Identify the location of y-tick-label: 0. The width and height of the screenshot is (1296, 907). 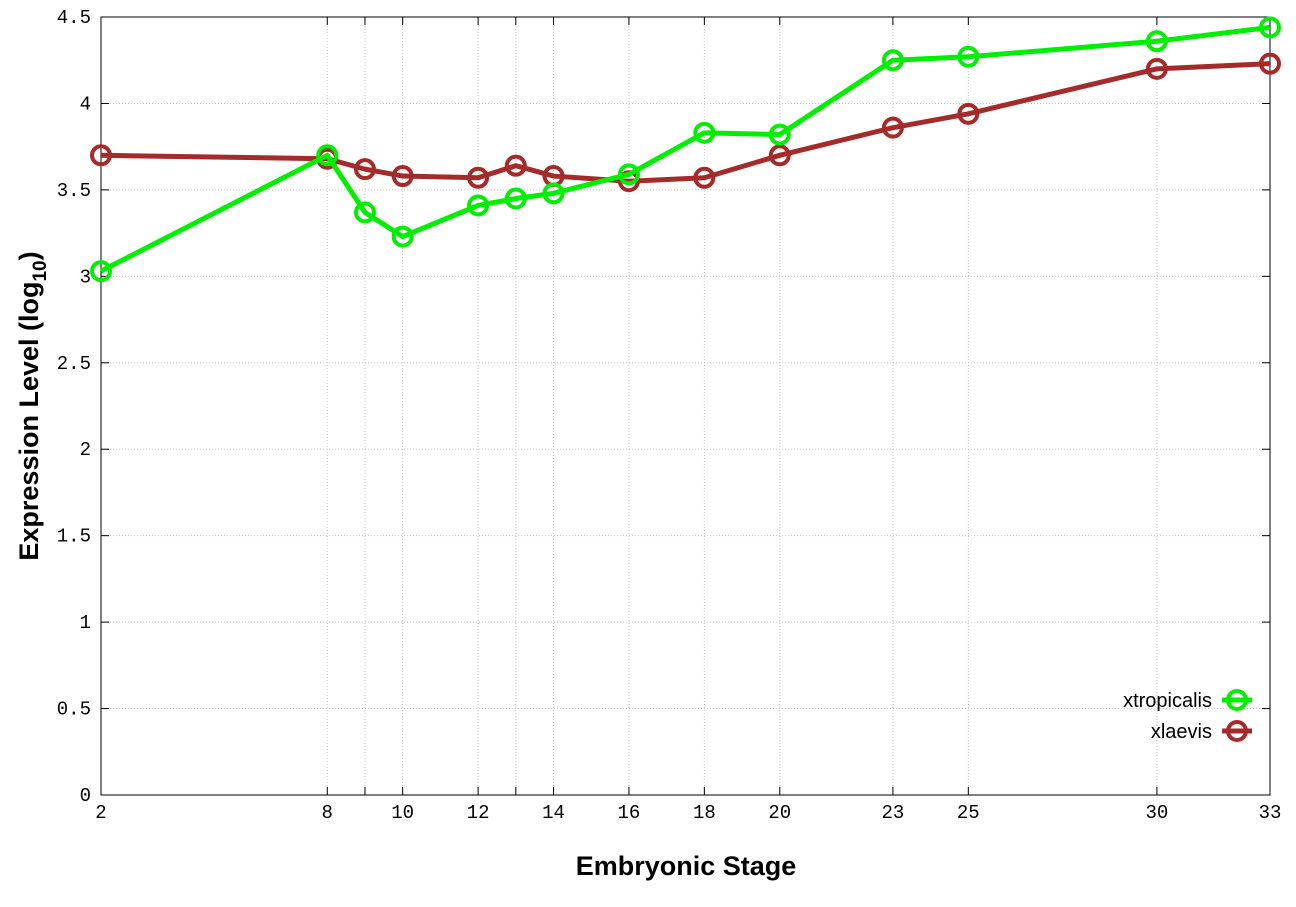
(85, 796).